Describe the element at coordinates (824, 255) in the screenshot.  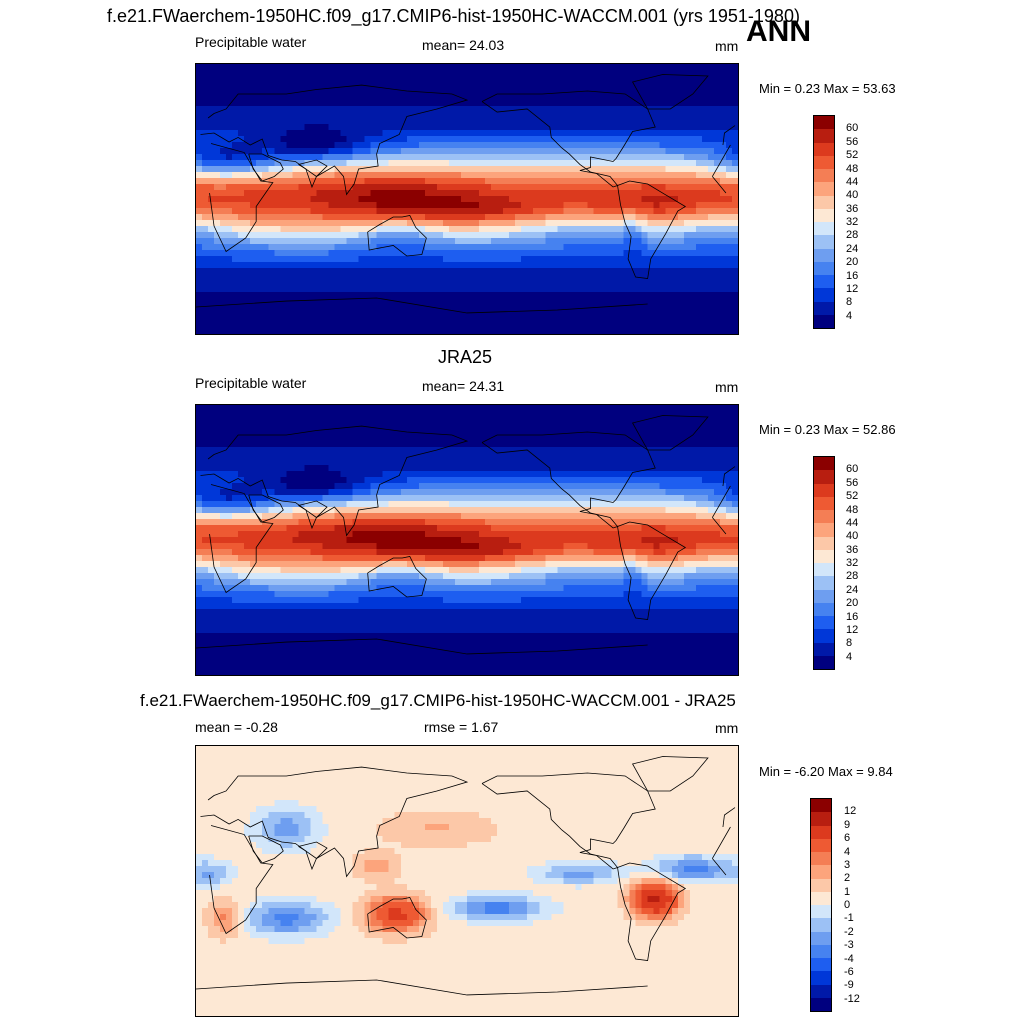
I see `colorbar-swatch` at that location.